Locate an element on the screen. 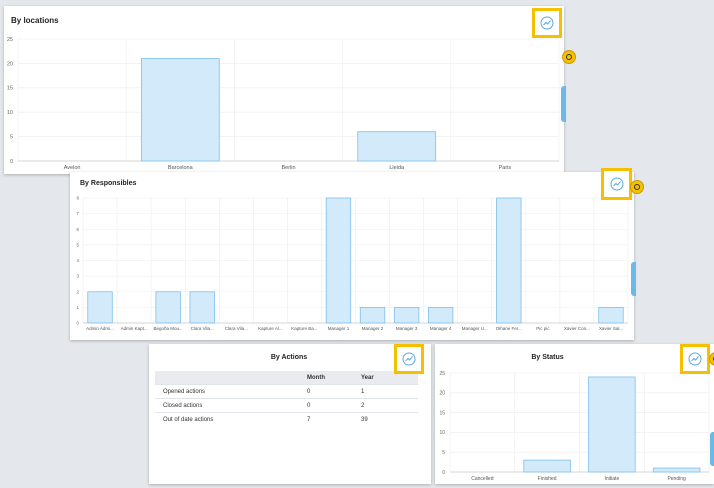 Image resolution: width=714 pixels, height=488 pixels. x-tick-label: Paris is located at coordinates (505, 168).